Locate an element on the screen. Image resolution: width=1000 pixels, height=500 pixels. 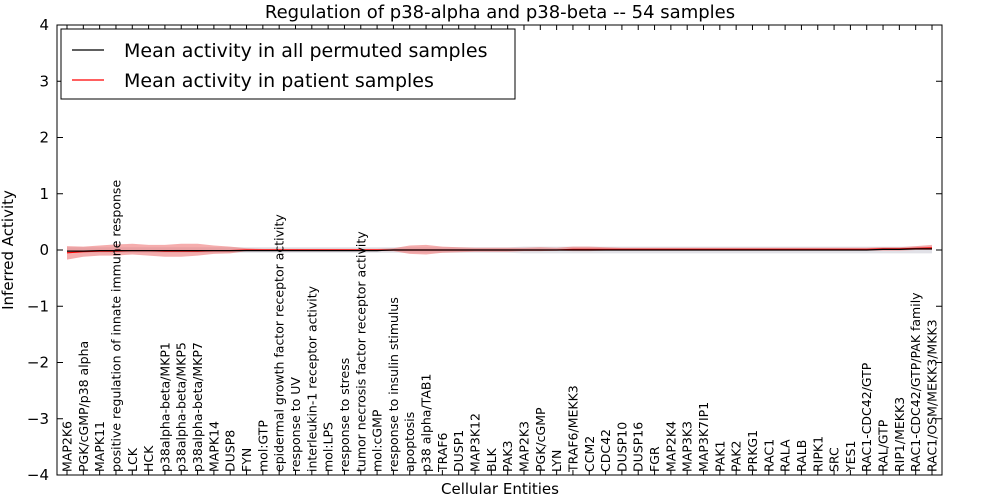
legend-box is located at coordinates (288, 64).